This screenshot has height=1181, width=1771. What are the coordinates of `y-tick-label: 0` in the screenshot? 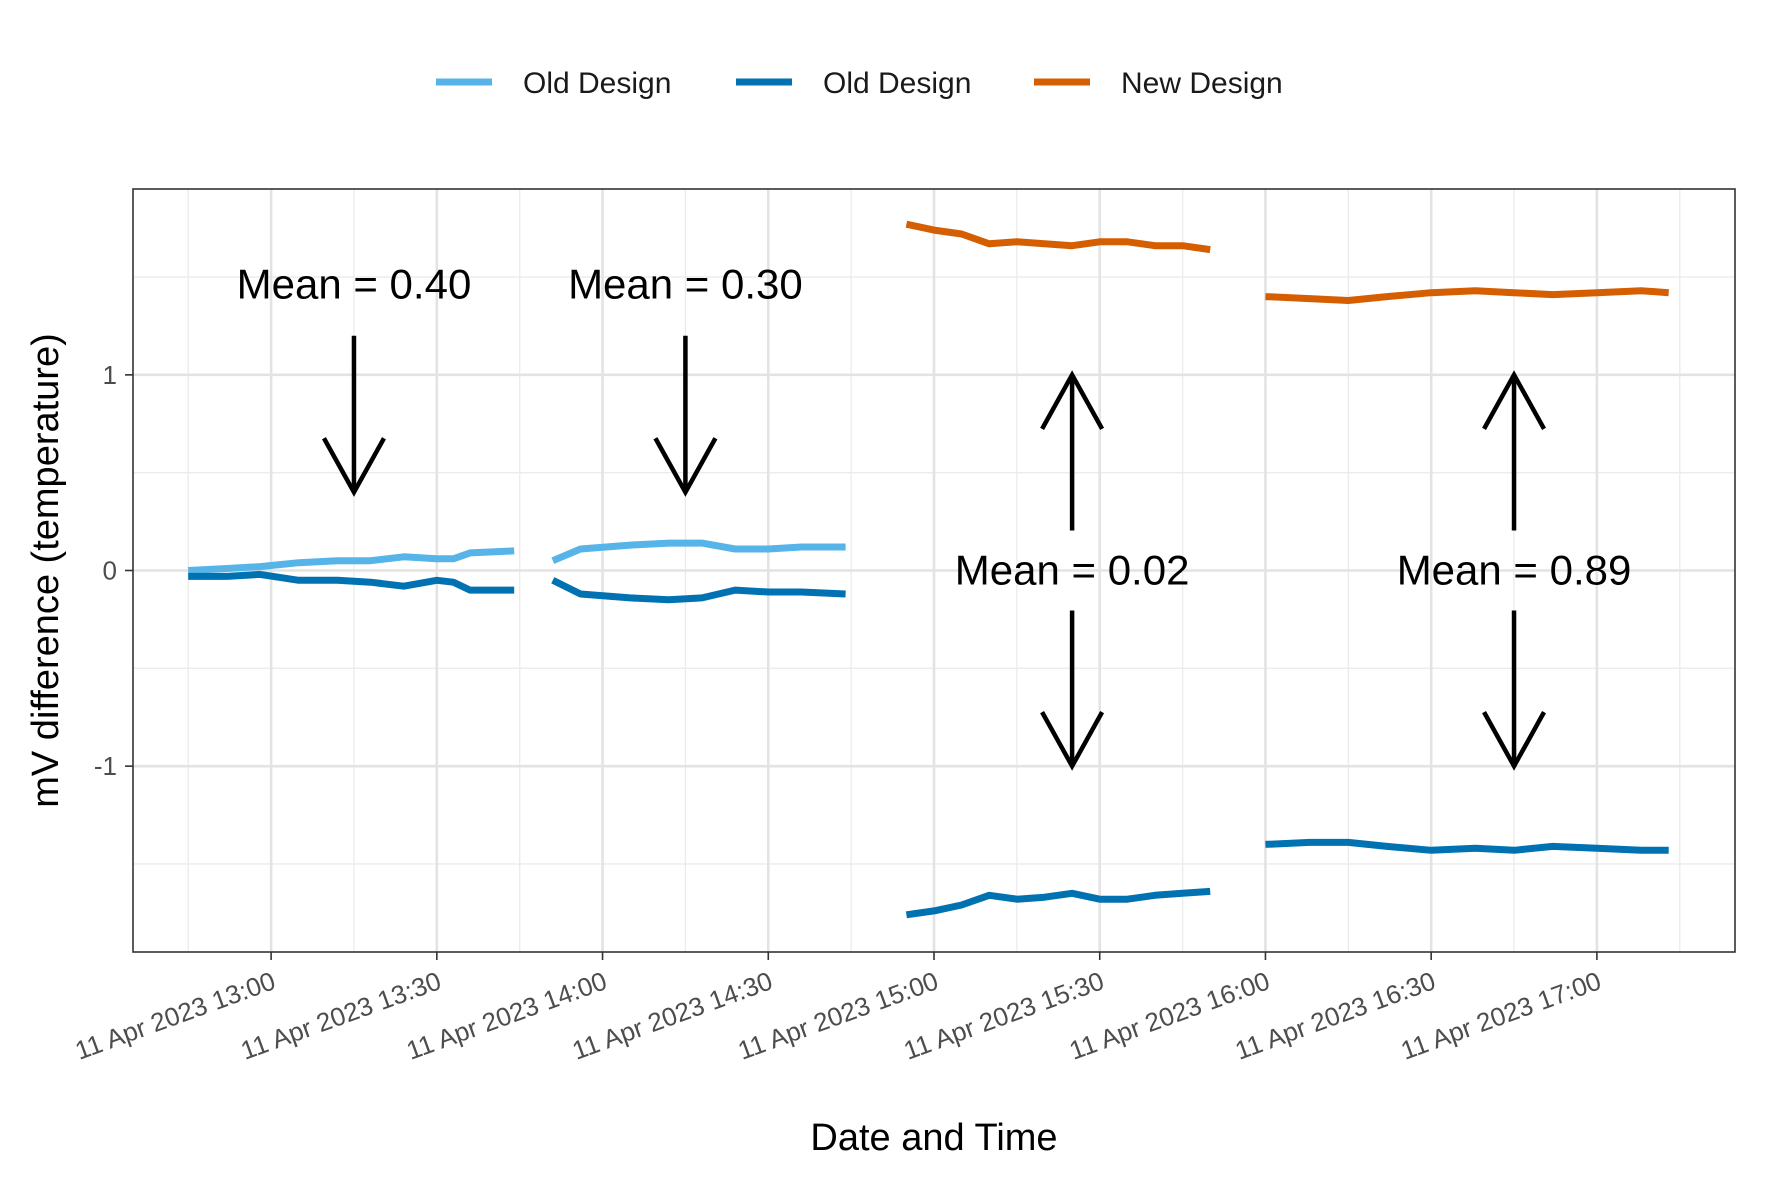 It's located at (110, 571).